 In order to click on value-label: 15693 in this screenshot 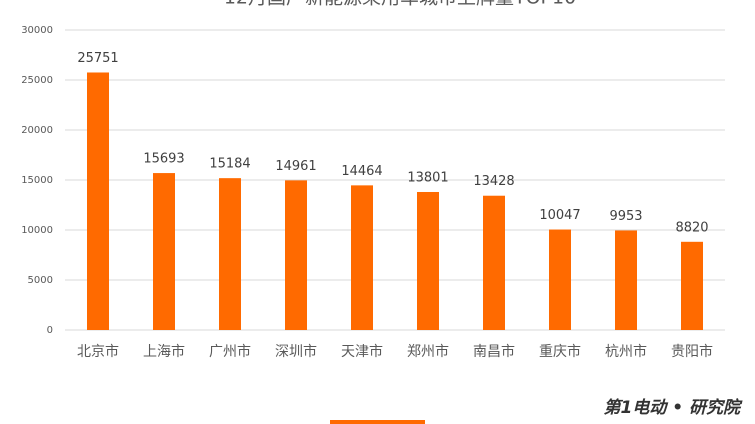, I will do `click(163, 159)`.